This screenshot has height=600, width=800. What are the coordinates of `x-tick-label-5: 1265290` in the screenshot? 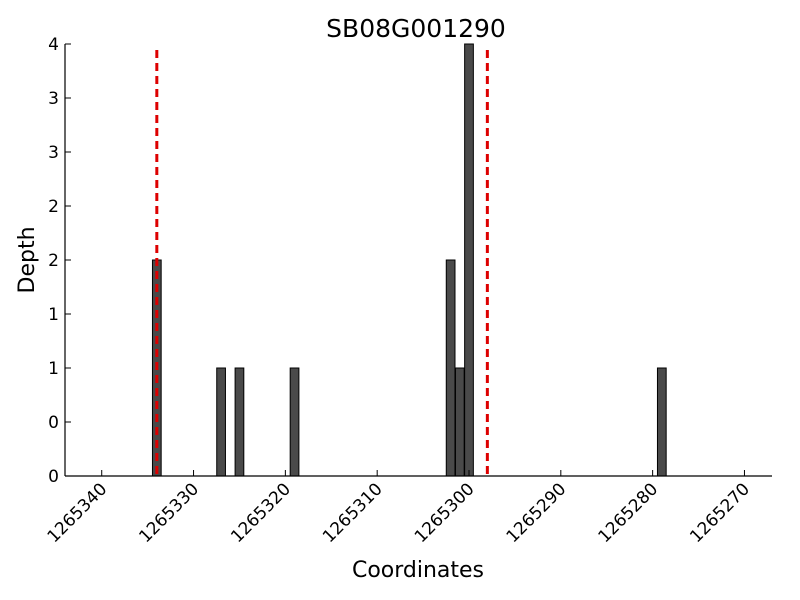 It's located at (537, 513).